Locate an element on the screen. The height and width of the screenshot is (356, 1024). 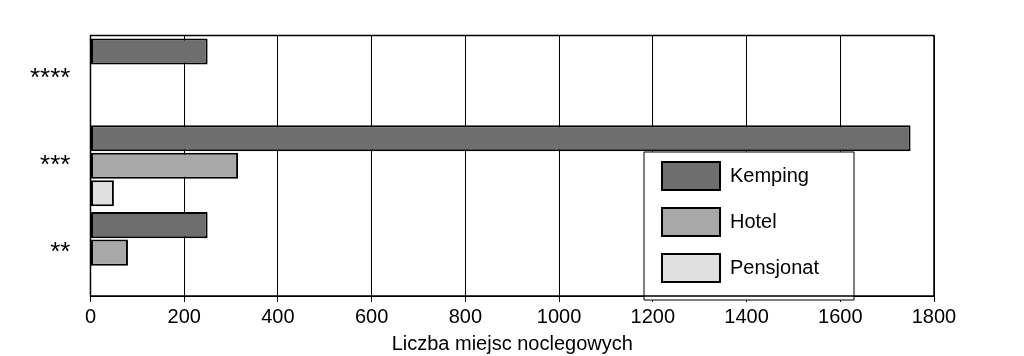
y-tick-label: **** is located at coordinates (50, 77).